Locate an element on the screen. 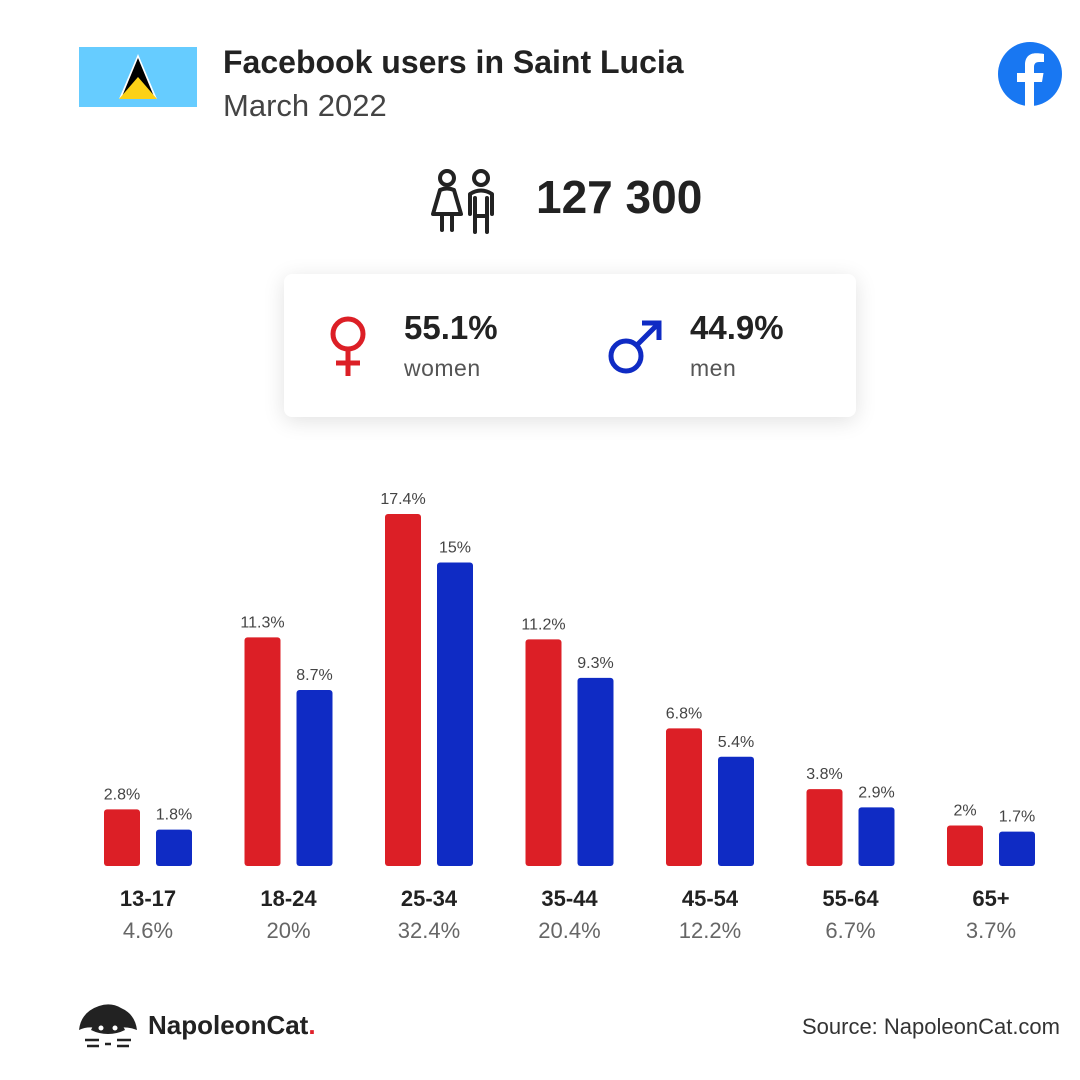  age-group-total: 3.7% is located at coordinates (991, 930).